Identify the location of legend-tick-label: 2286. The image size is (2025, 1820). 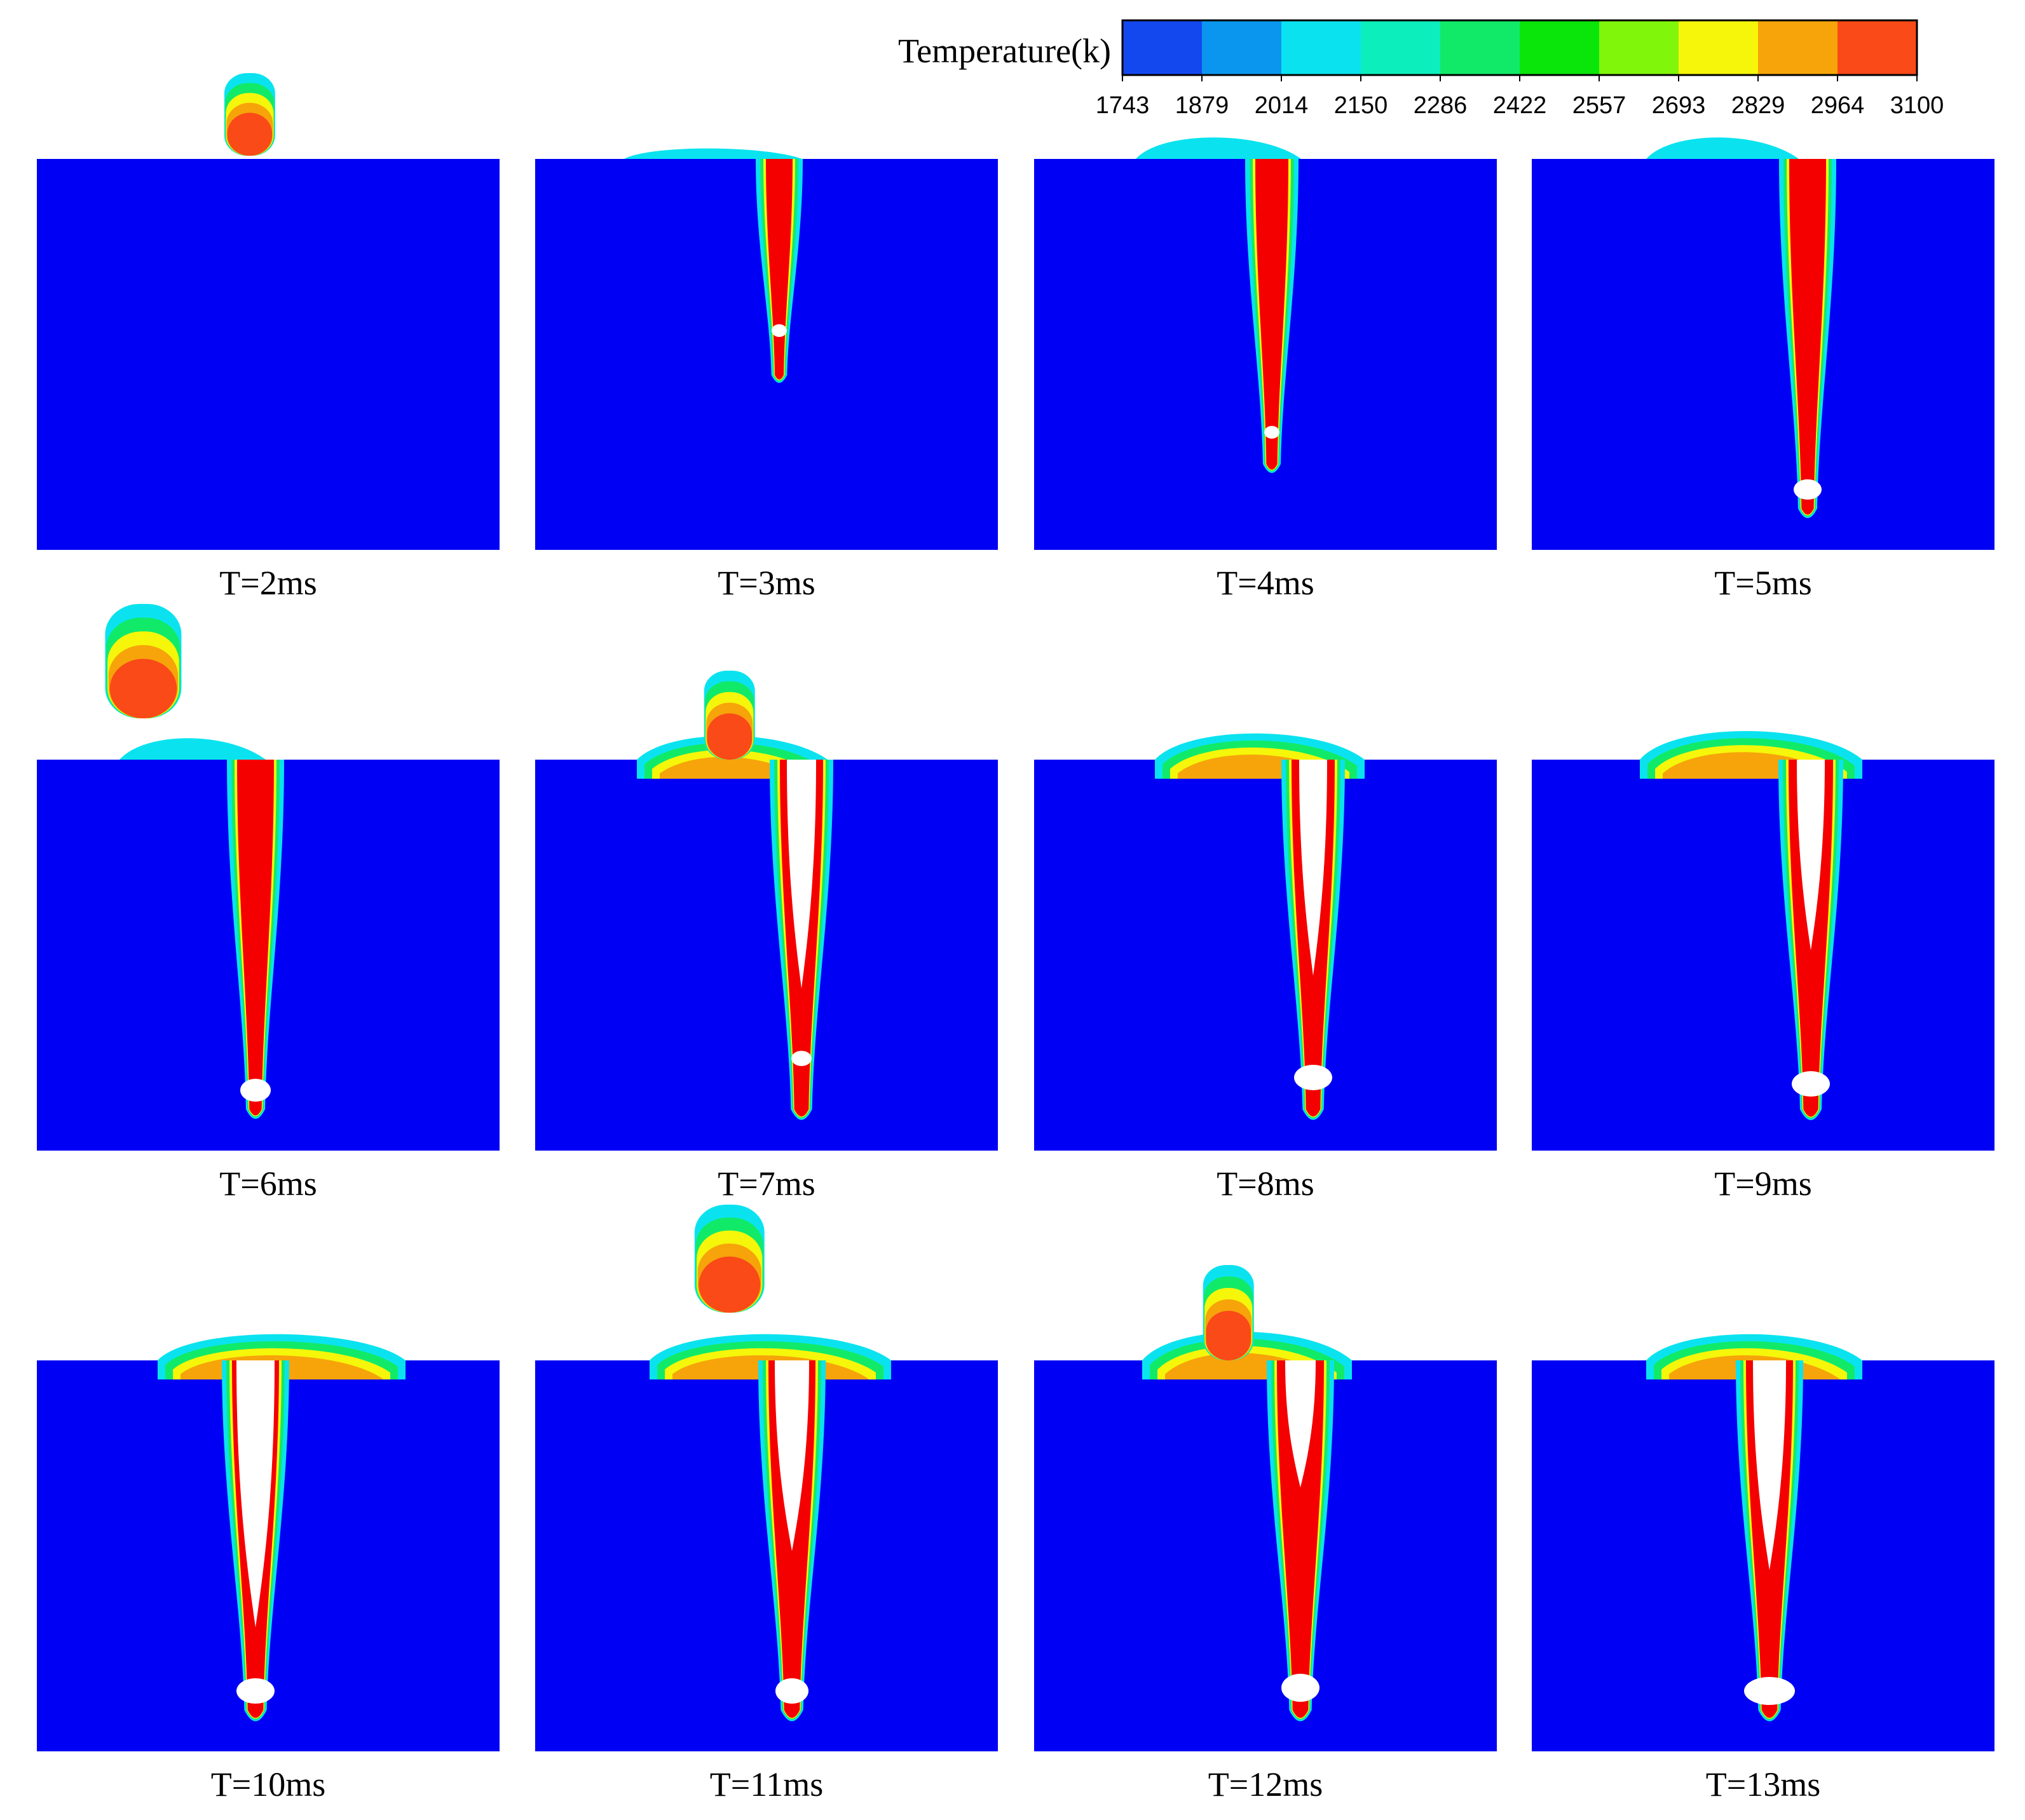
(1441, 105).